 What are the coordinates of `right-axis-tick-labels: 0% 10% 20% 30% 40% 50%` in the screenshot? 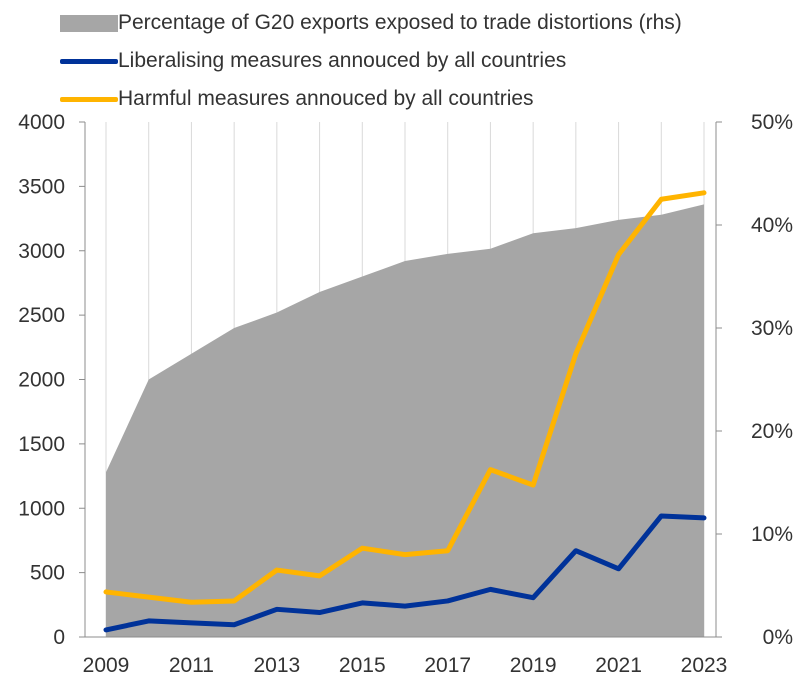 It's located at (772, 380).